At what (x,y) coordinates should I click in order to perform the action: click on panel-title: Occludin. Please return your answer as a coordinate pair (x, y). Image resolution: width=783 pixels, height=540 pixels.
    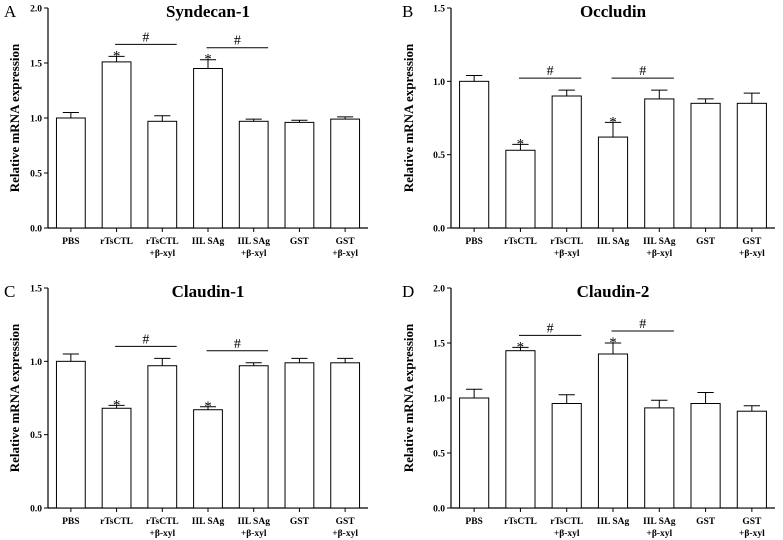
    Looking at the image, I should click on (613, 11).